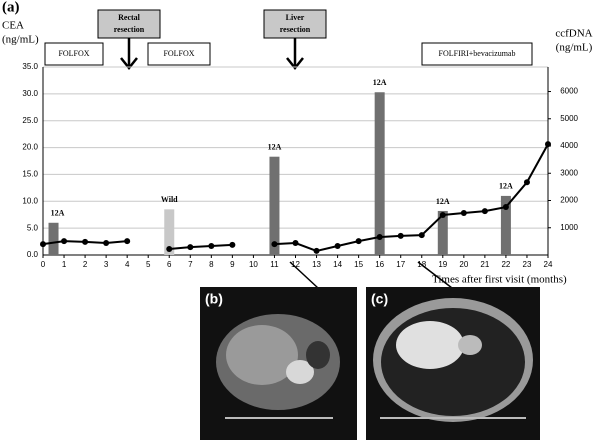 This screenshot has height=440, width=604. What do you see at coordinates (379, 264) in the screenshot?
I see `x-tick-label: 16` at bounding box center [379, 264].